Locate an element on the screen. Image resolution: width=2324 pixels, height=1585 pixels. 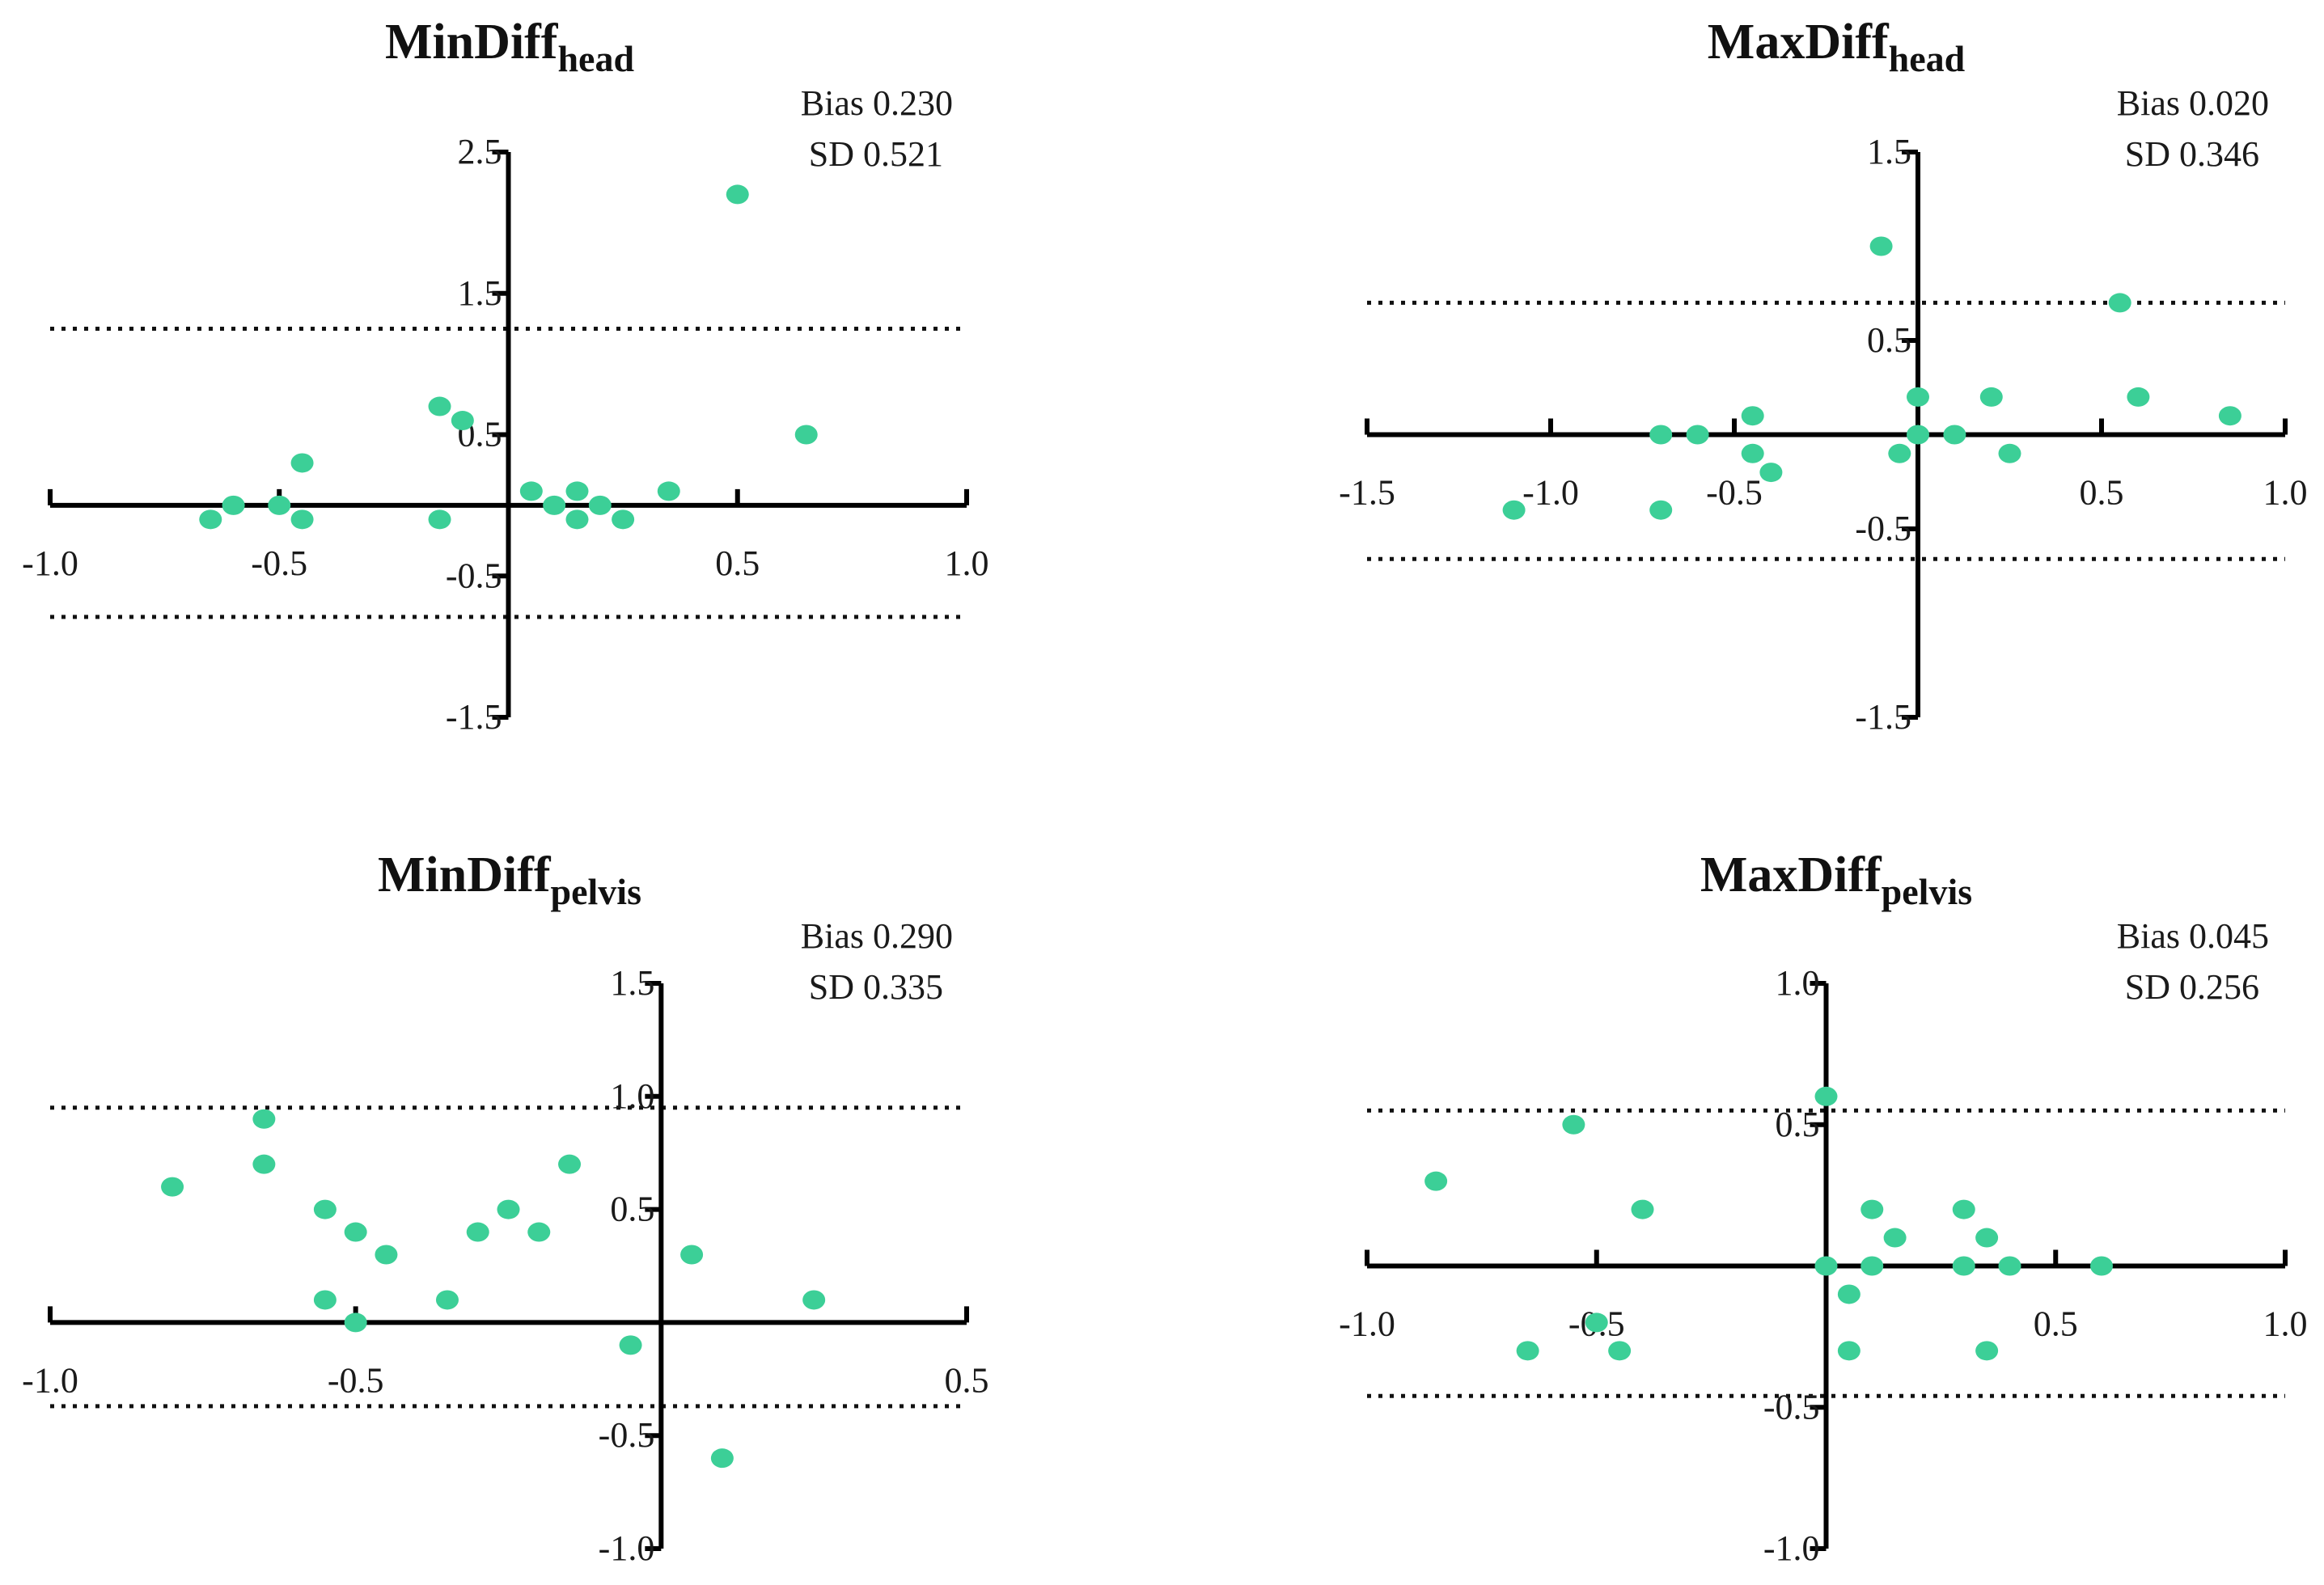
y-tick-label: 2.5 is located at coordinates (480, 151).